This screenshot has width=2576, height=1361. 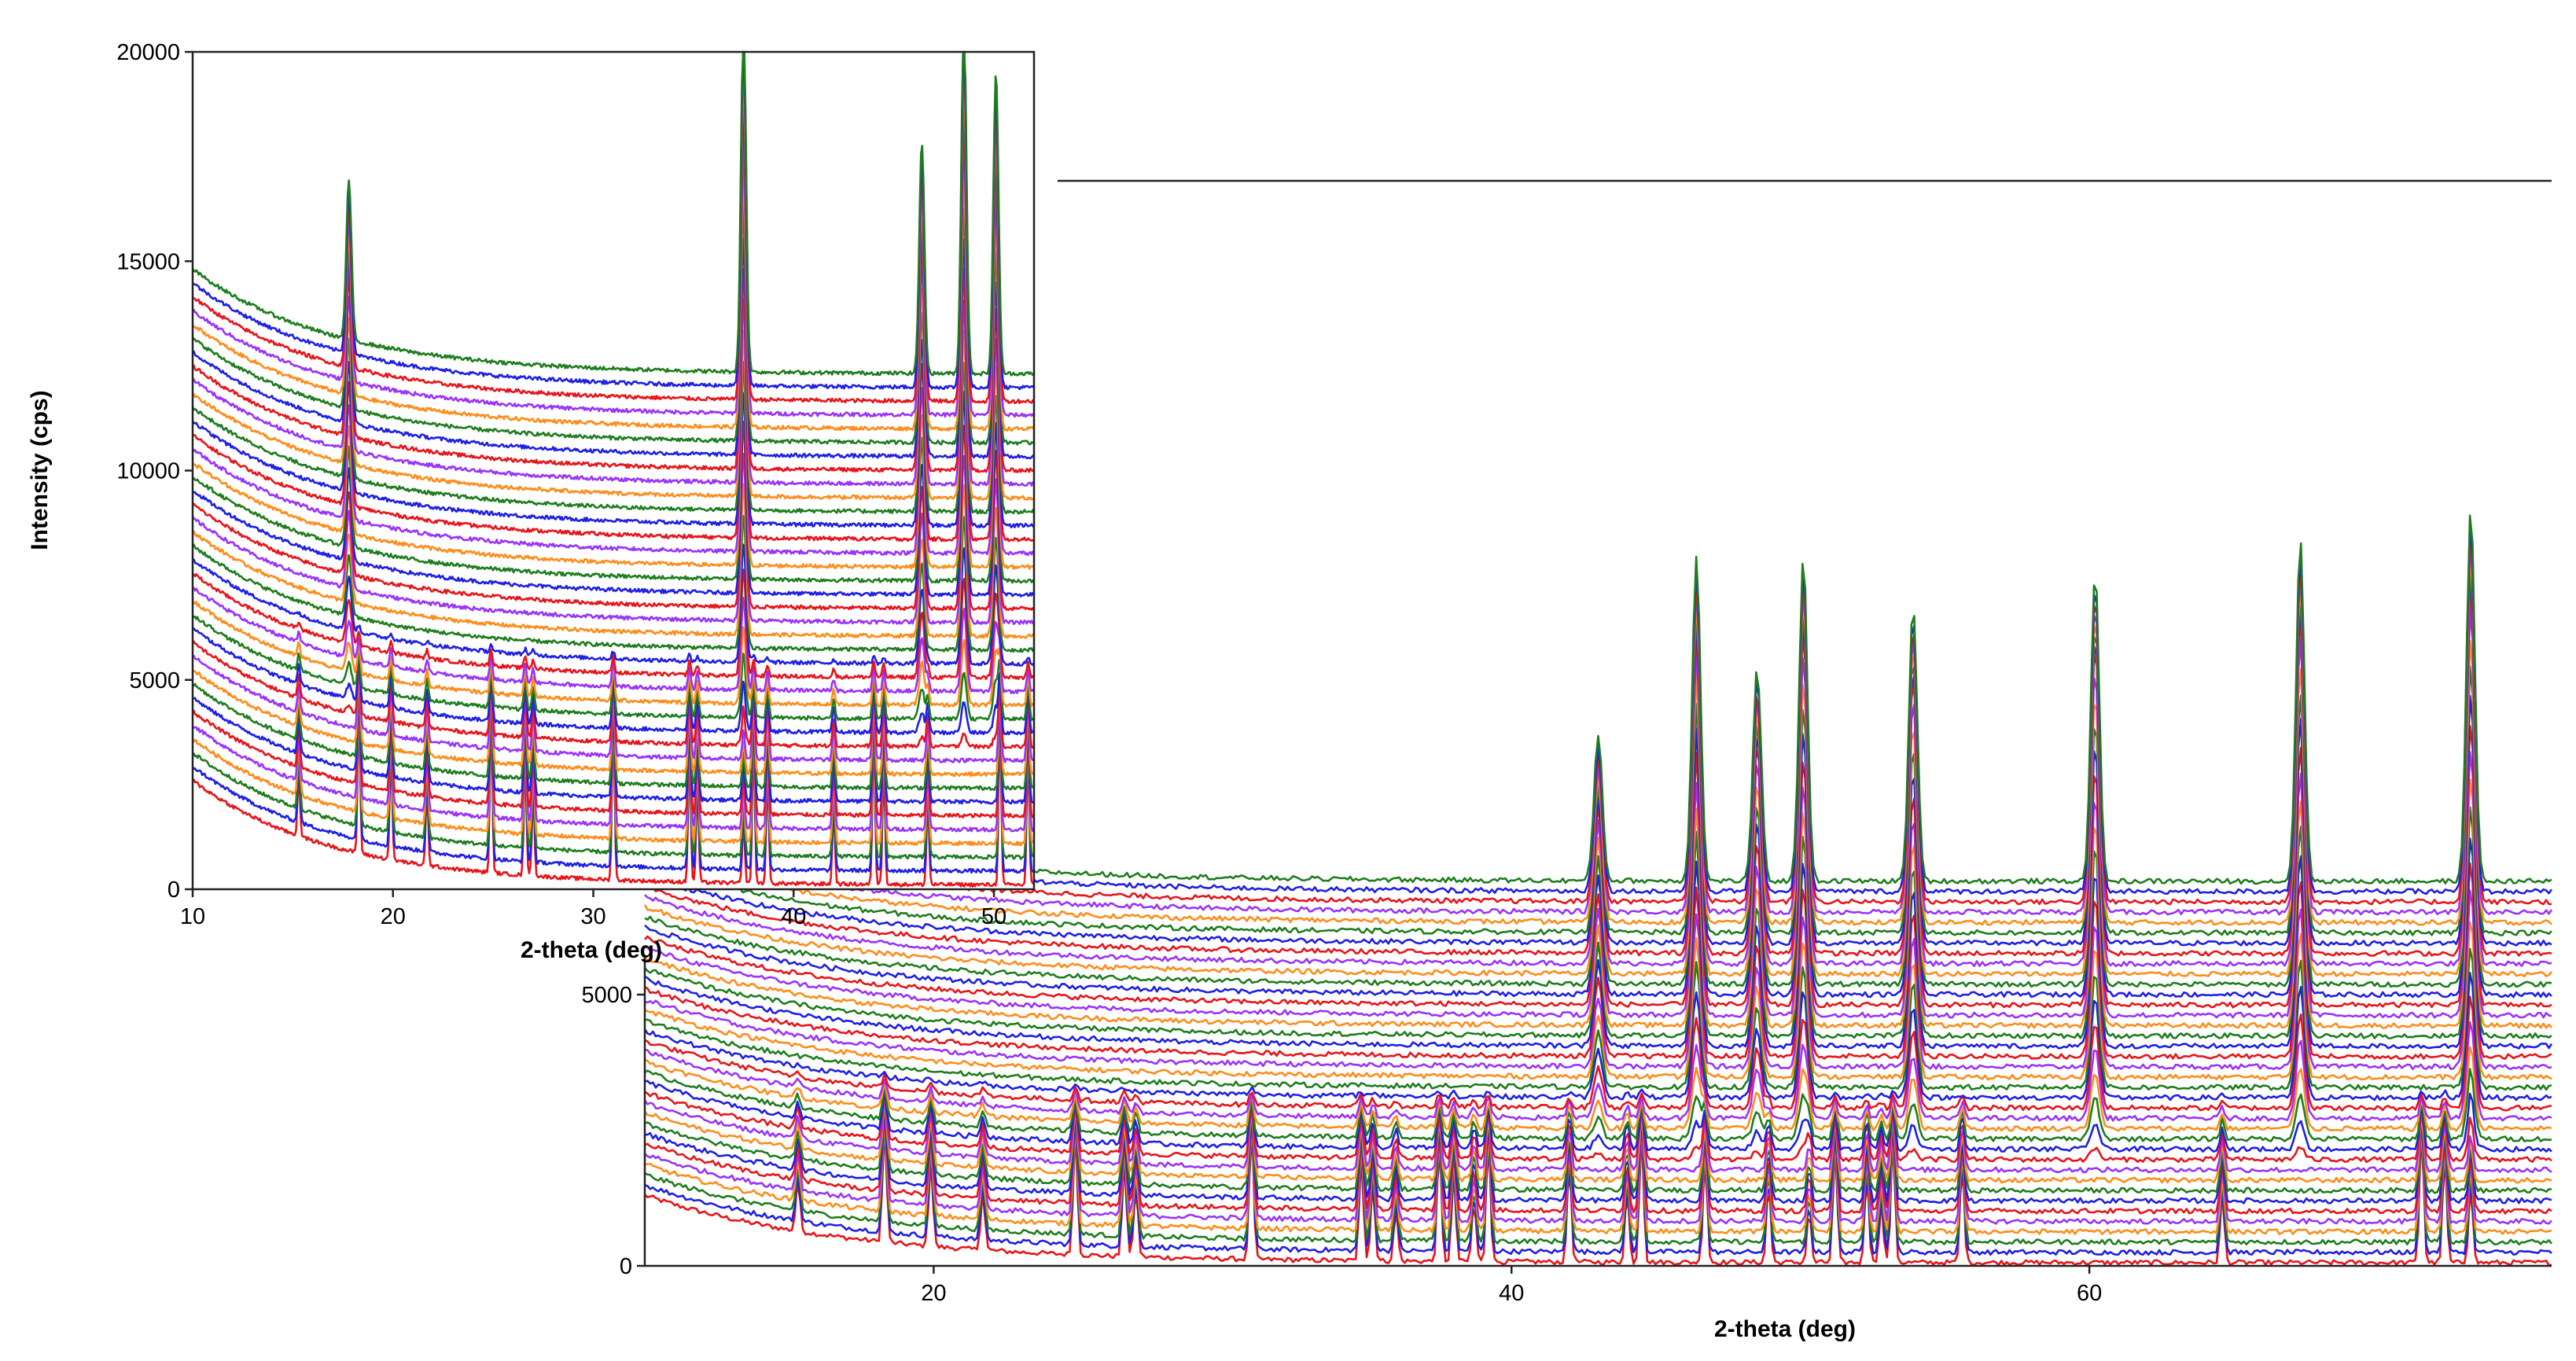 What do you see at coordinates (994, 916) in the screenshot?
I see `x-tick-label: 50` at bounding box center [994, 916].